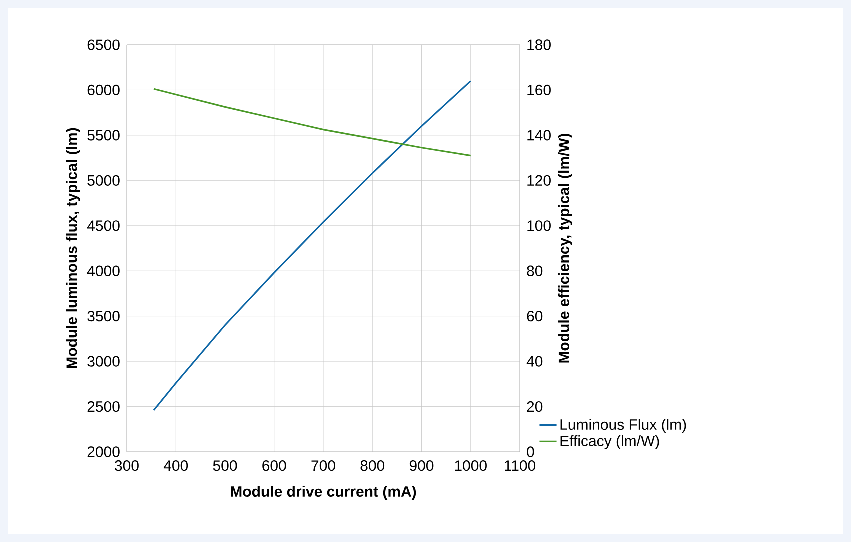 The width and height of the screenshot is (851, 542). I want to click on x-tick-label: 800, so click(372, 466).